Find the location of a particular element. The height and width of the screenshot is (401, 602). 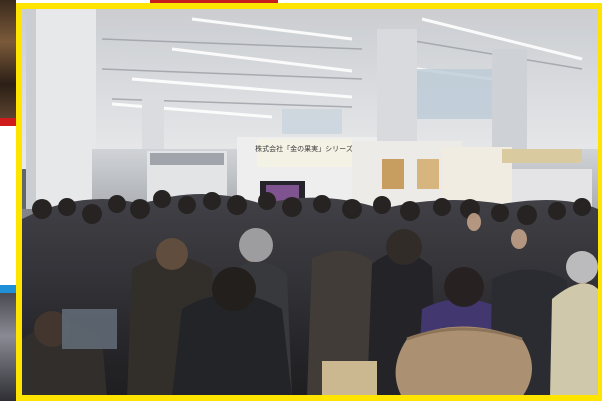

column-left is located at coordinates (61, 109).